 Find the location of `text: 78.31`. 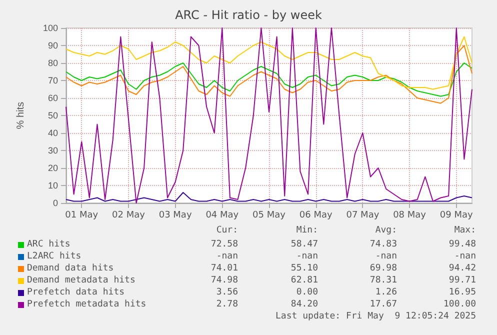

text: 78.31 is located at coordinates (383, 281).